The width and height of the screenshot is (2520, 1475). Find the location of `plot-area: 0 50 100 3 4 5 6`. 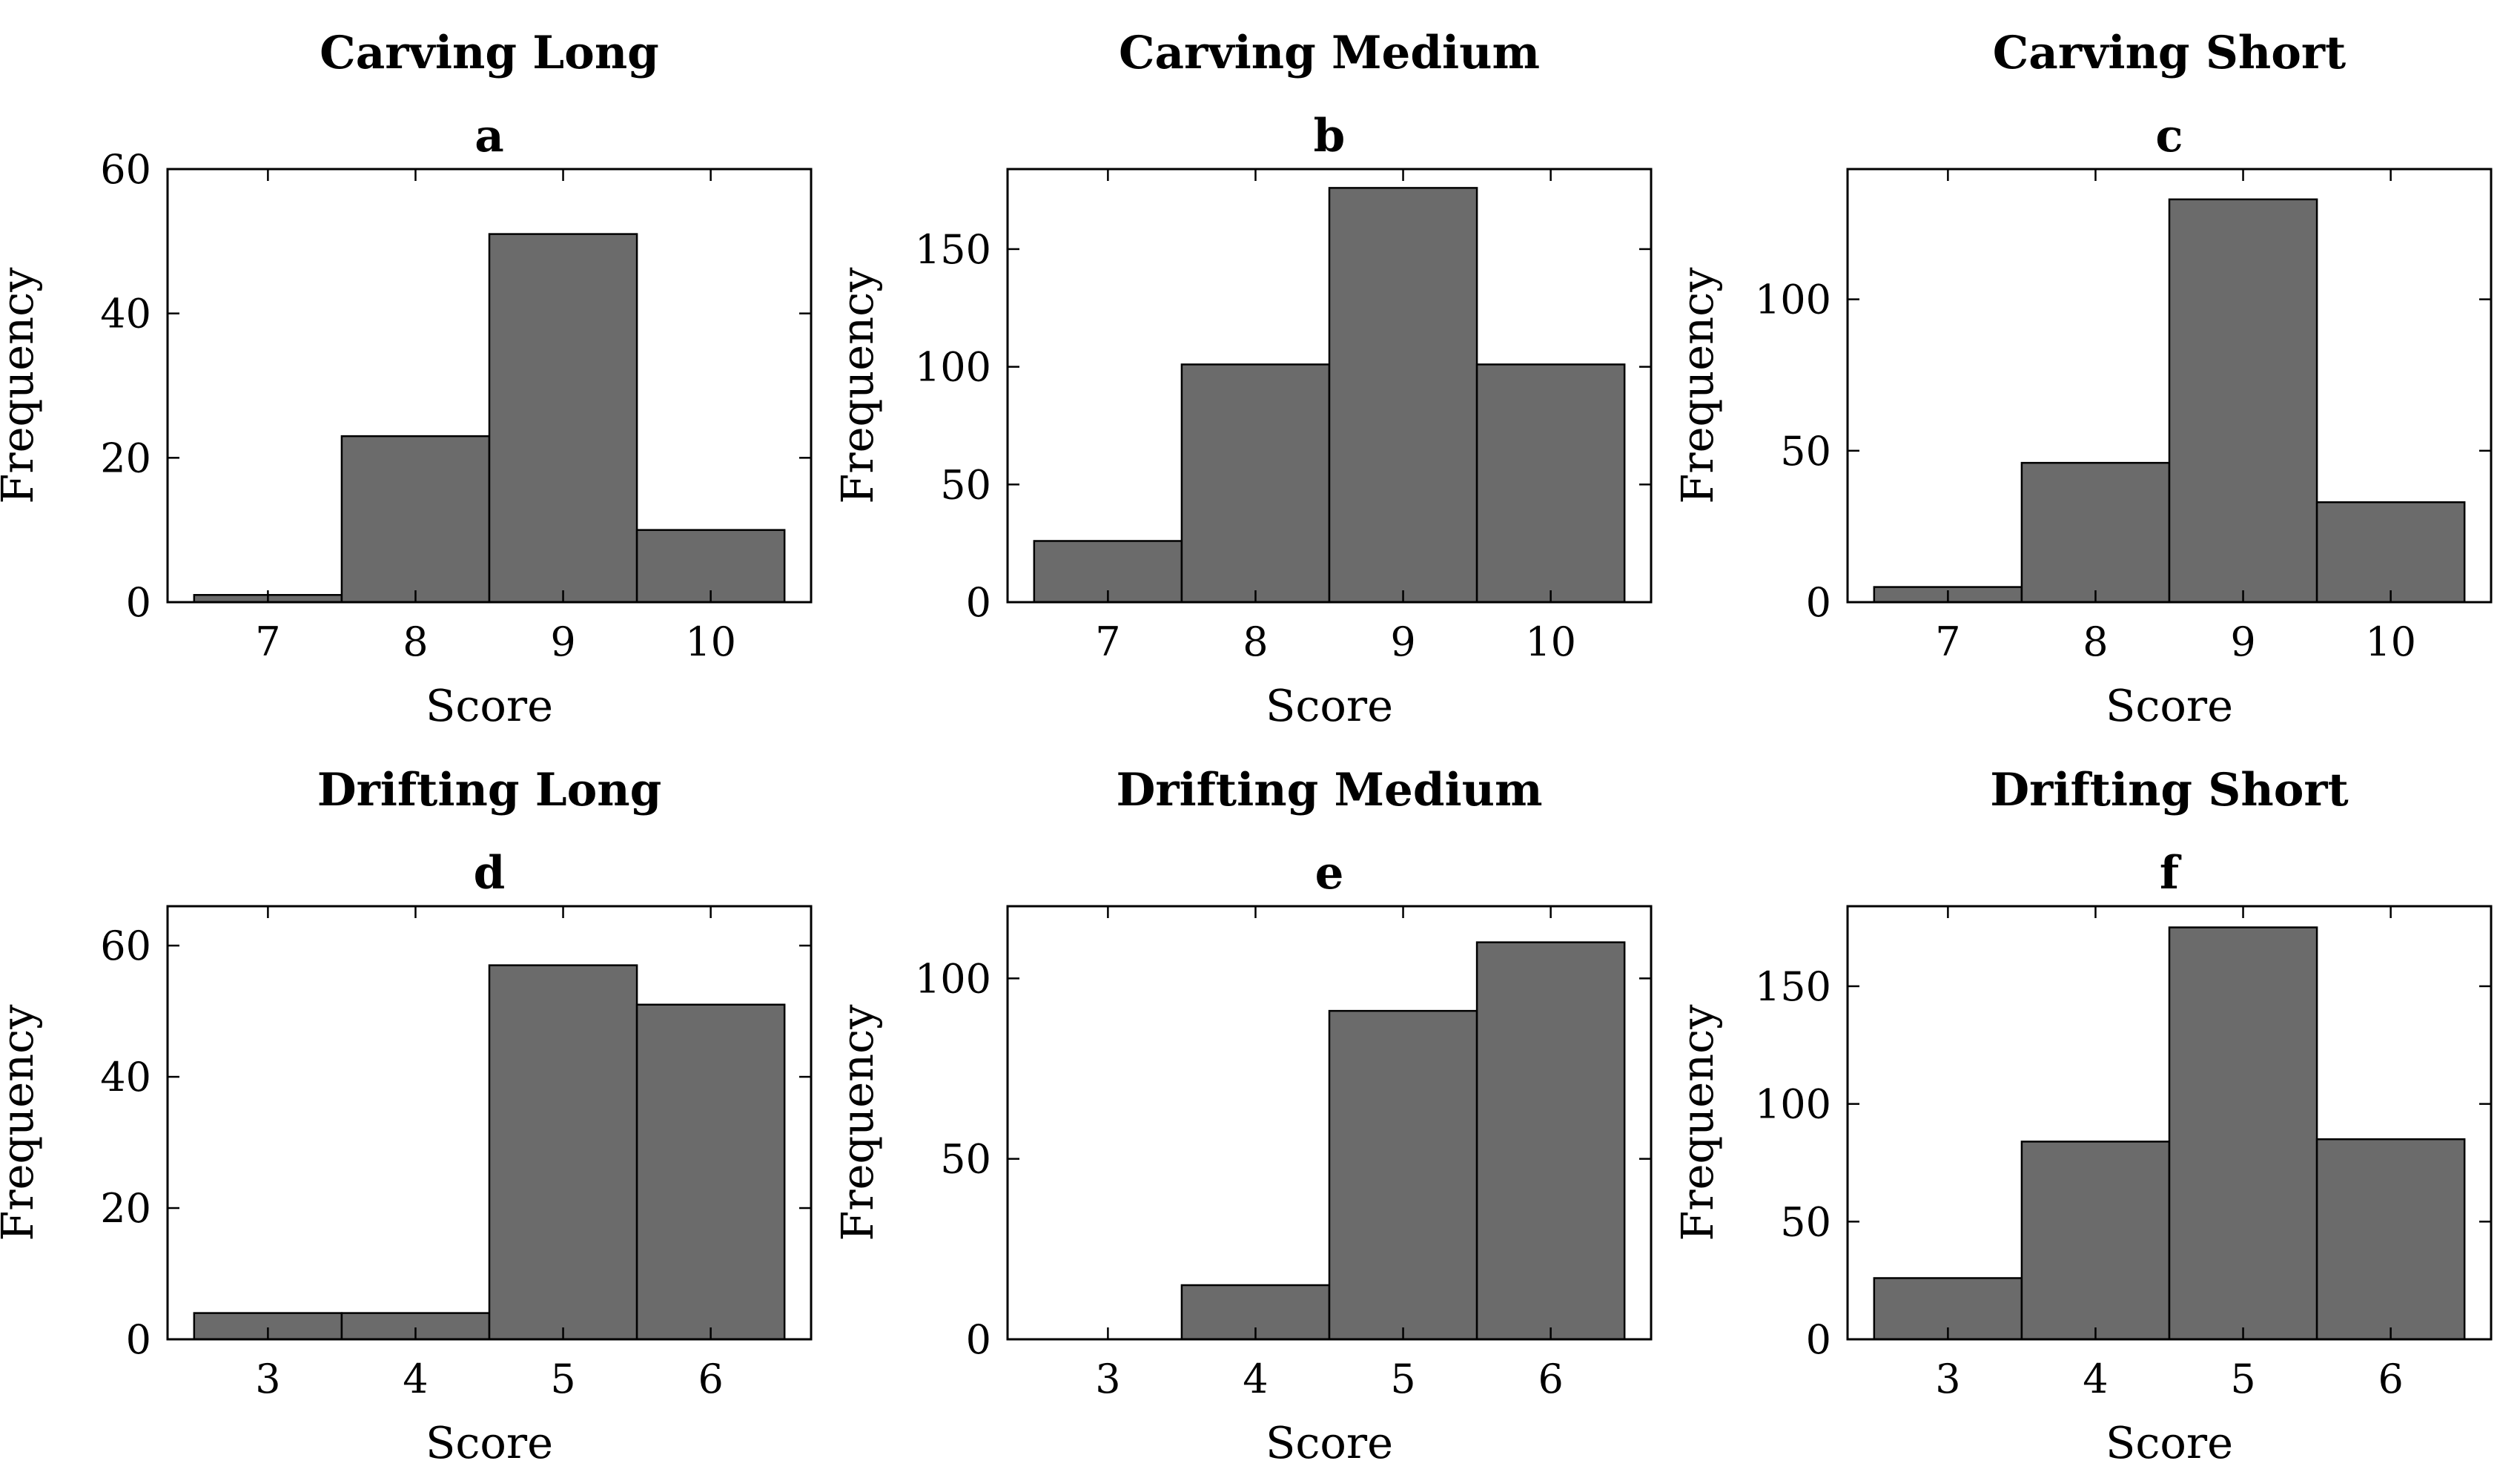

plot-area: 0 50 100 3 4 5 6 is located at coordinates (1284, 1154).